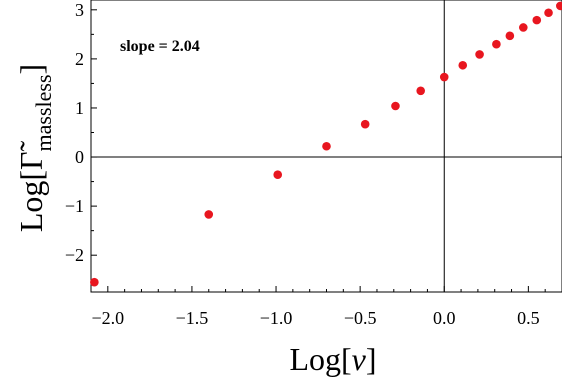 Image resolution: width=562 pixels, height=379 pixels. What do you see at coordinates (107, 318) in the screenshot?
I see `x-tick-label: −2.0` at bounding box center [107, 318].